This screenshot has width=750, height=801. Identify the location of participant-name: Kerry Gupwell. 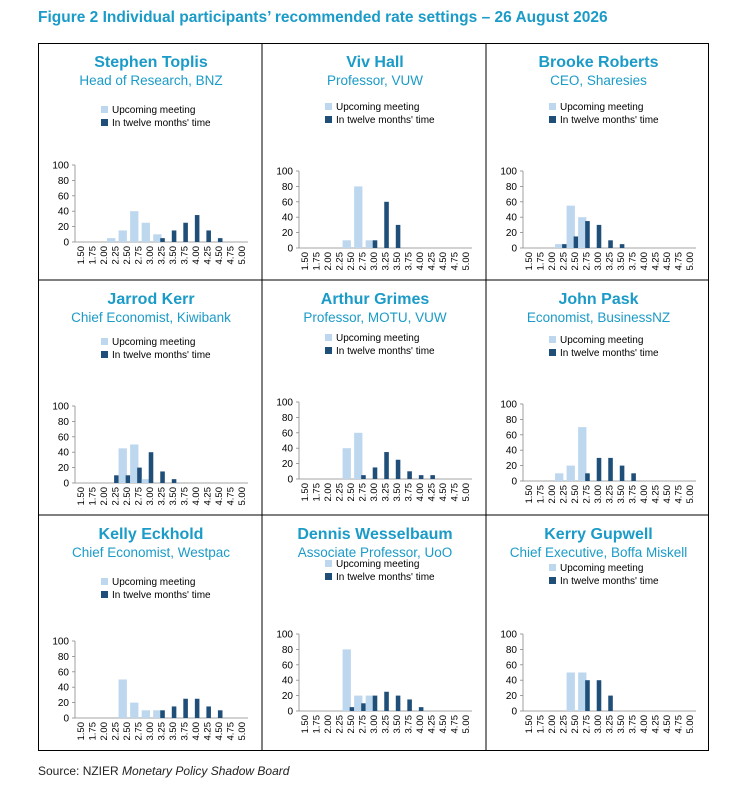
(598, 534).